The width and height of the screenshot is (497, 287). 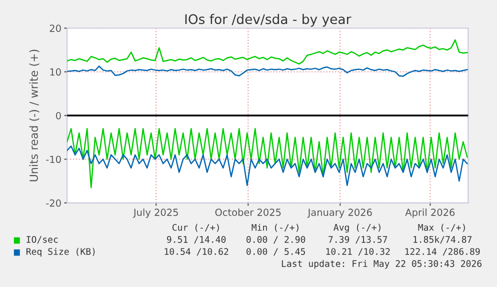 I want to click on text: 122.14 /286.89, so click(x=442, y=252).